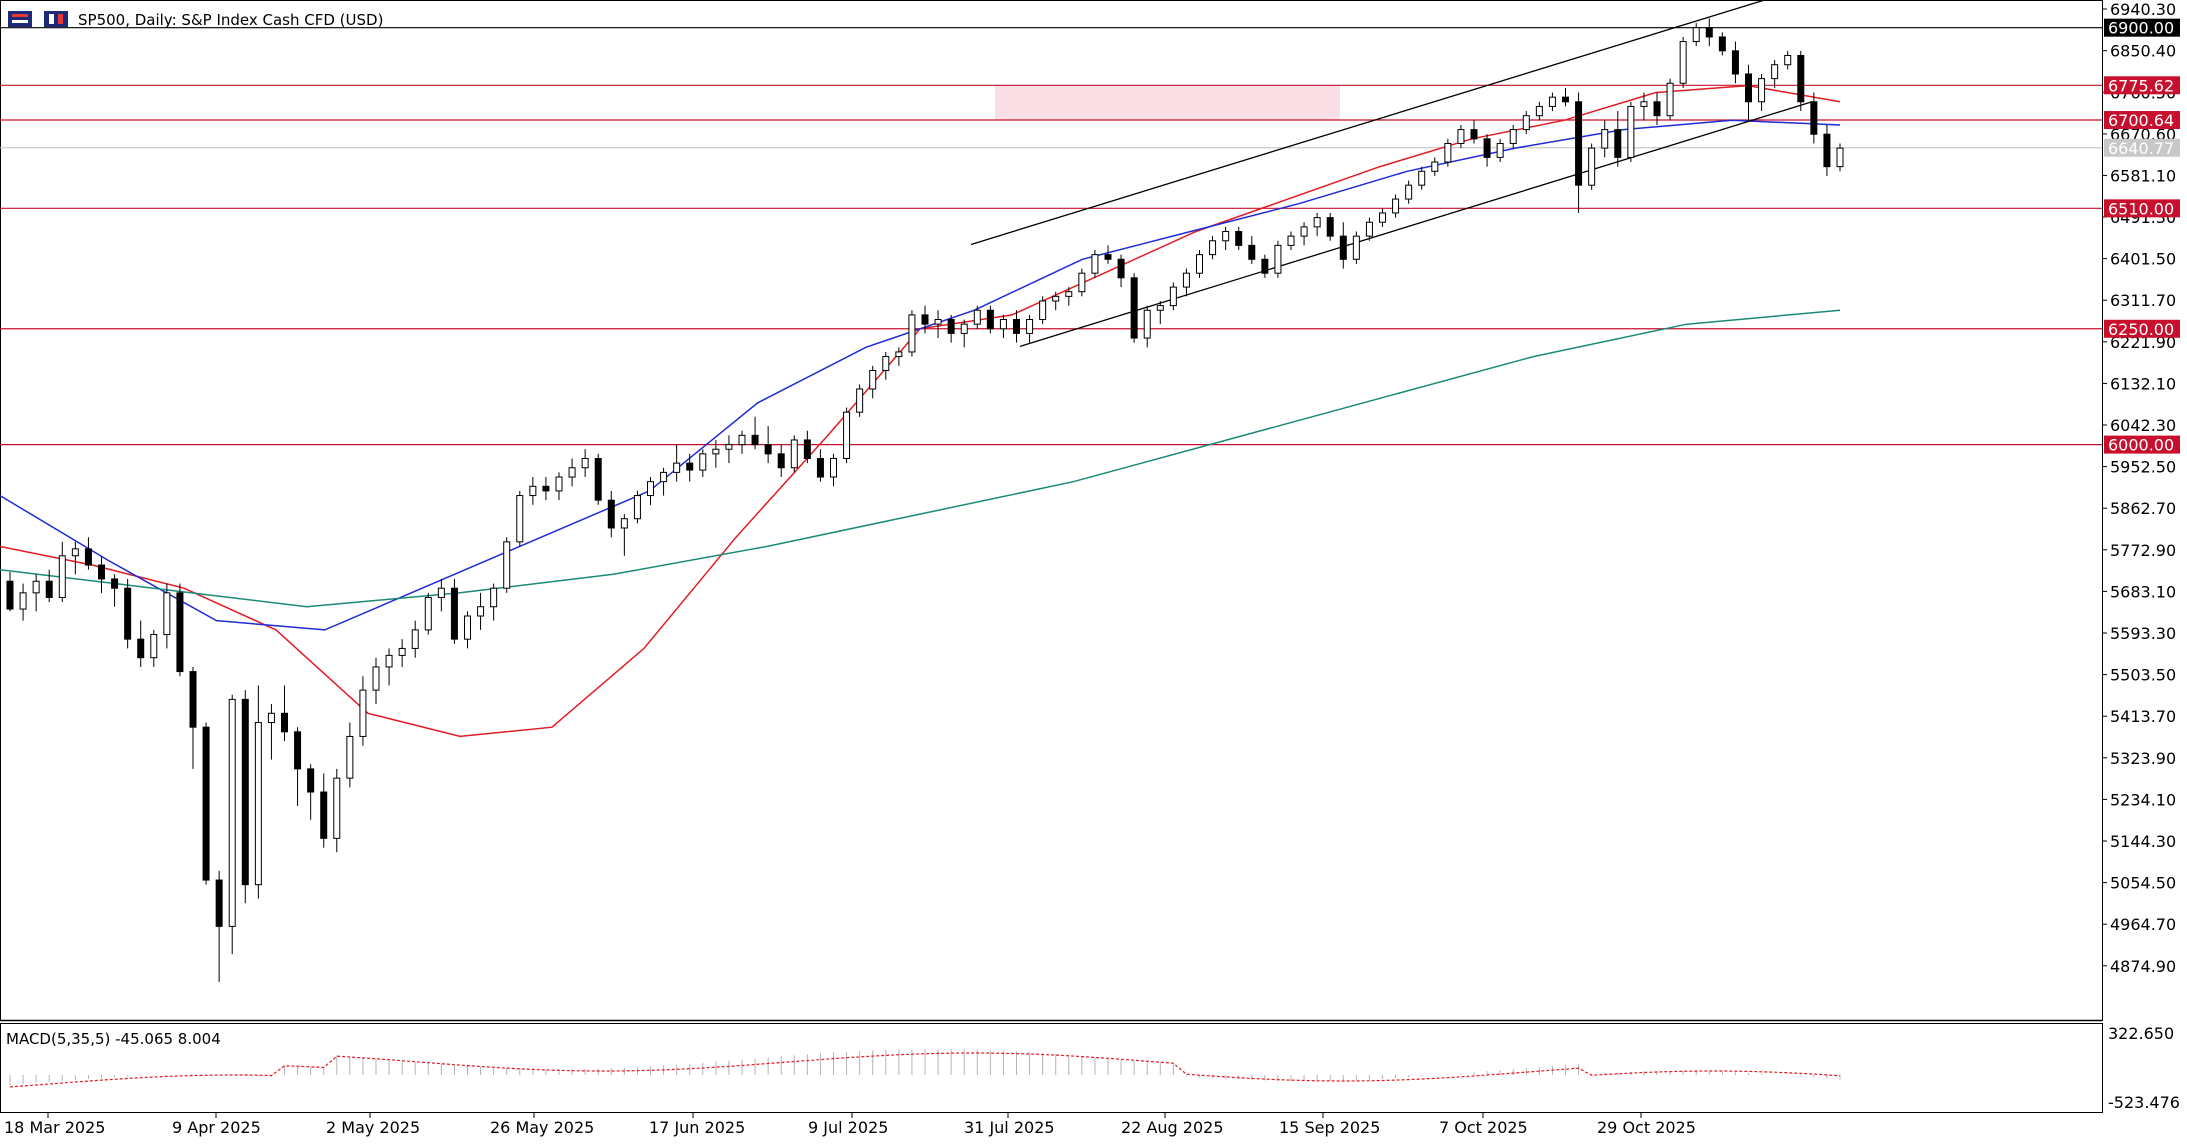 Image resolution: width=2187 pixels, height=1146 pixels. I want to click on trend-channel, so click(1391, 174).